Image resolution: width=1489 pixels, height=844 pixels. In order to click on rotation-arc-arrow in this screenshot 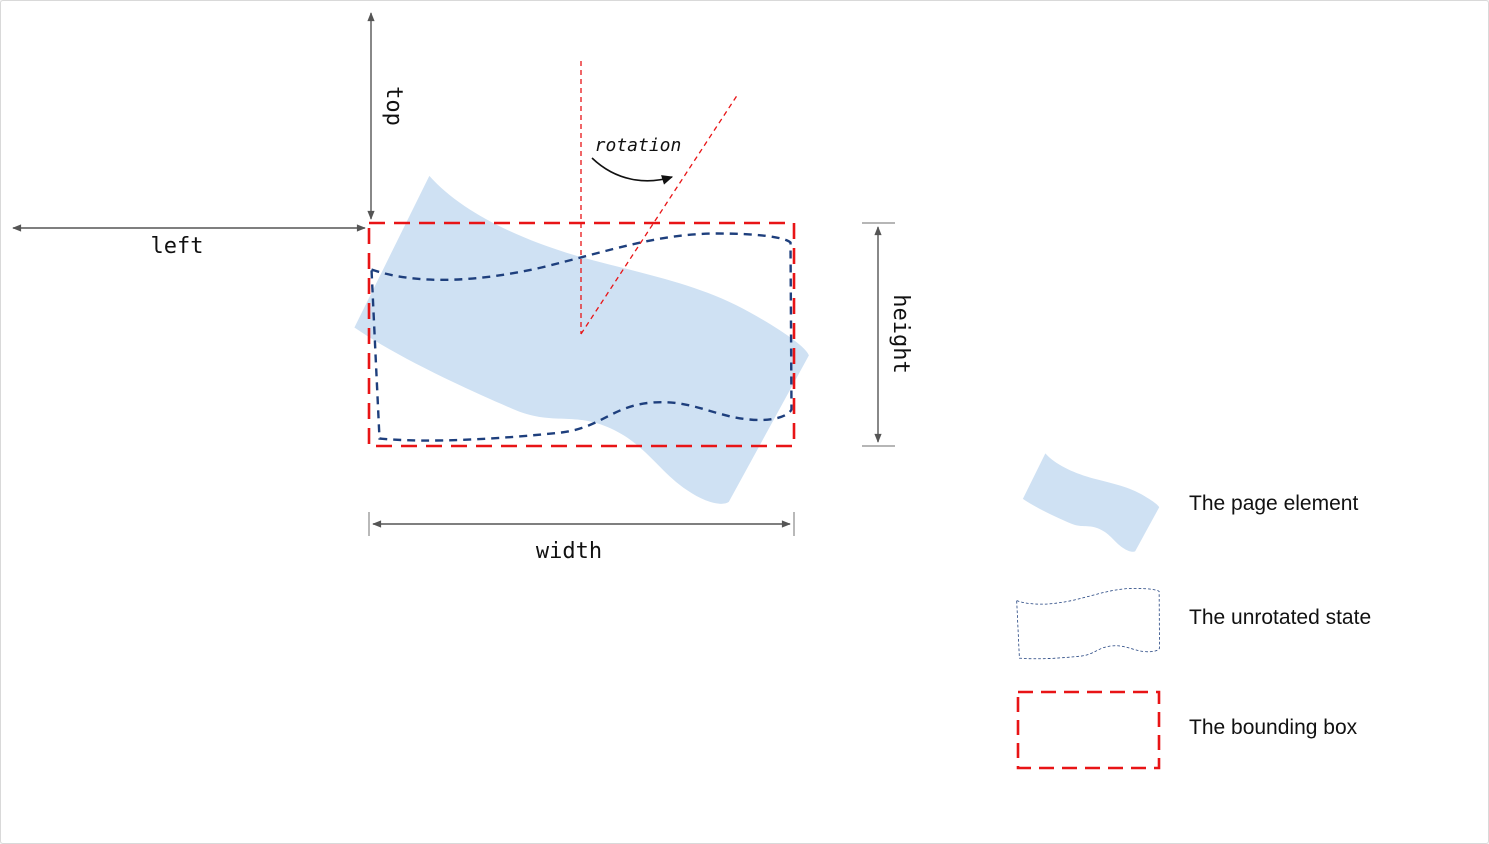, I will do `click(632, 171)`.